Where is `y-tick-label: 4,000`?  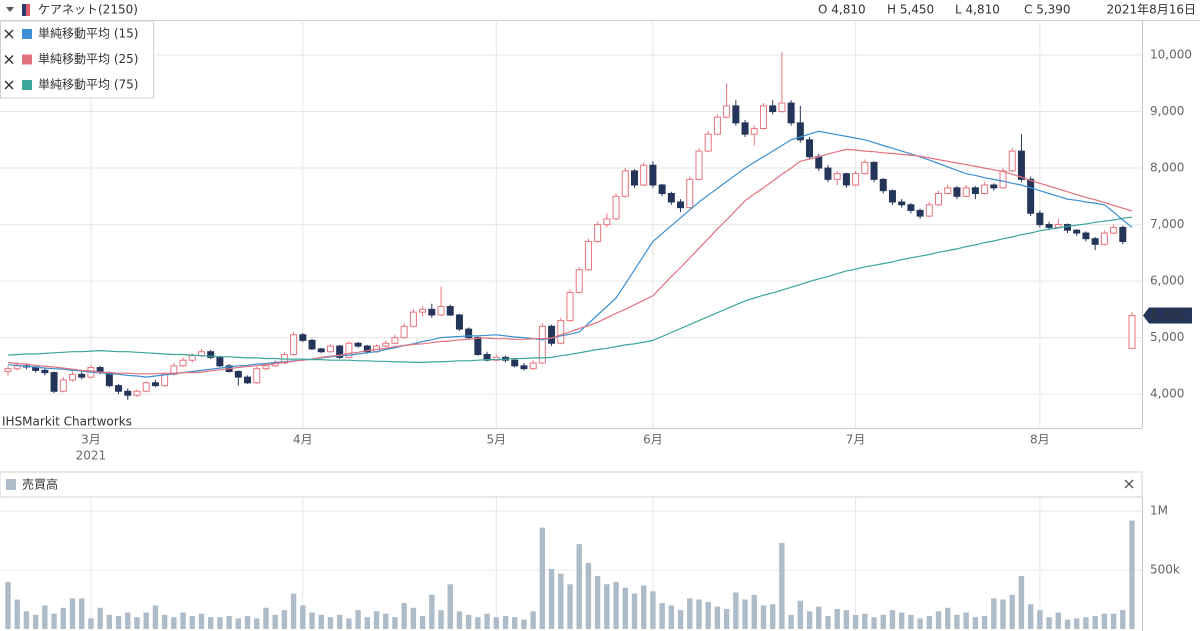 y-tick-label: 4,000 is located at coordinates (1167, 394).